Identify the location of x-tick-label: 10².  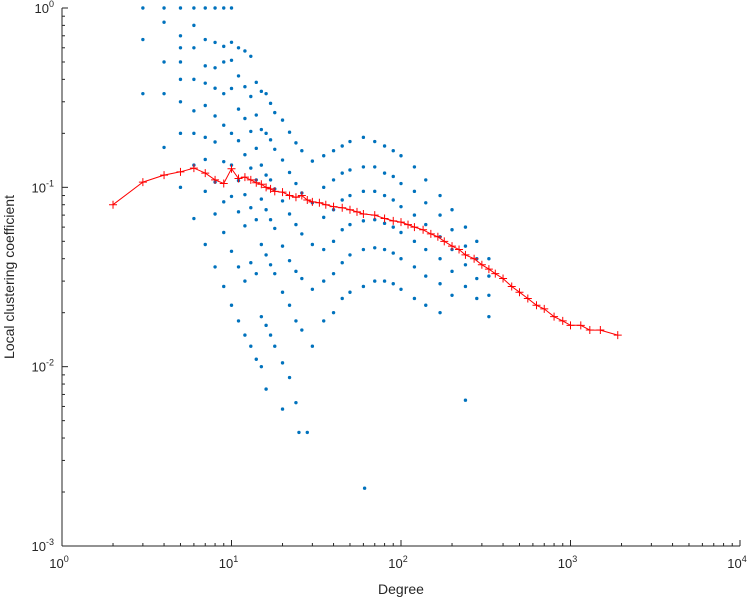
(397, 562).